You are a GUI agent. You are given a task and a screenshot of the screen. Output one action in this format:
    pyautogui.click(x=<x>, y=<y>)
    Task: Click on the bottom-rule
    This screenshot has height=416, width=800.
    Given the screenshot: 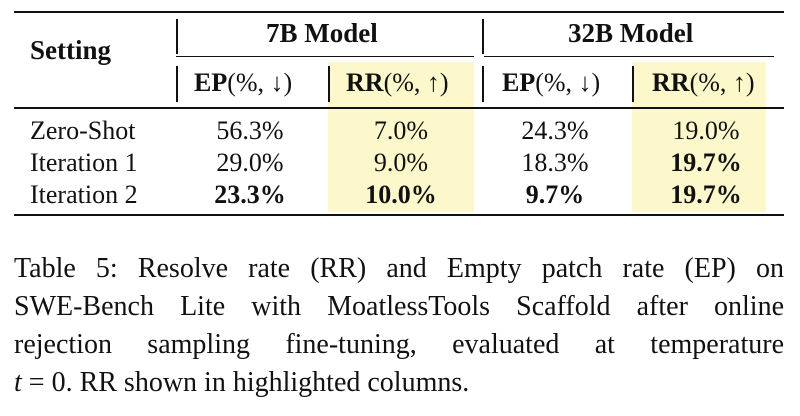 What is the action you would take?
    pyautogui.click(x=399, y=215)
    